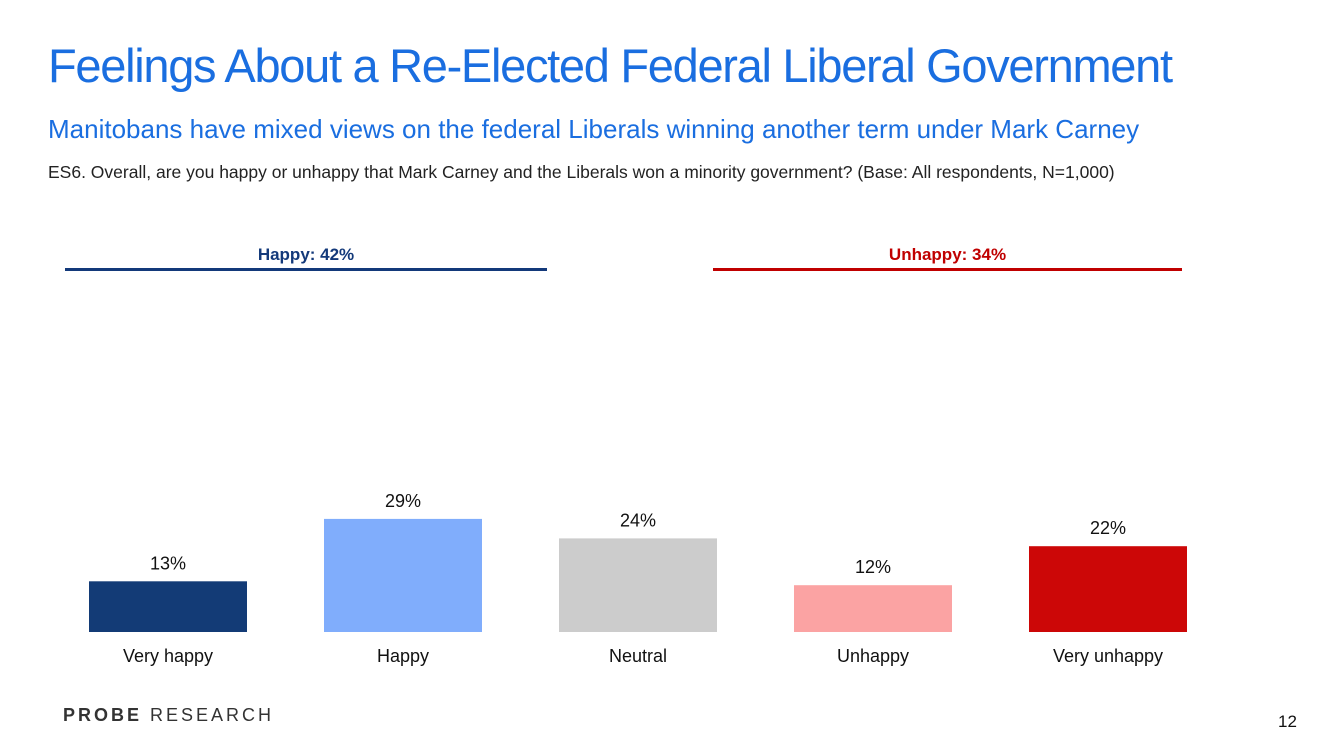  What do you see at coordinates (306, 254) in the screenshot?
I see `happy-summary-label: Happy: 42%` at bounding box center [306, 254].